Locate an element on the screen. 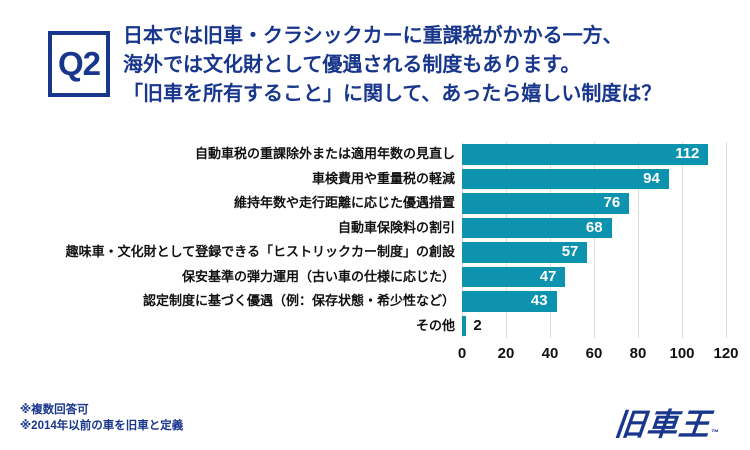 Image resolution: width=750 pixels, height=450 pixels. x-tick-label: 80 is located at coordinates (638, 353).